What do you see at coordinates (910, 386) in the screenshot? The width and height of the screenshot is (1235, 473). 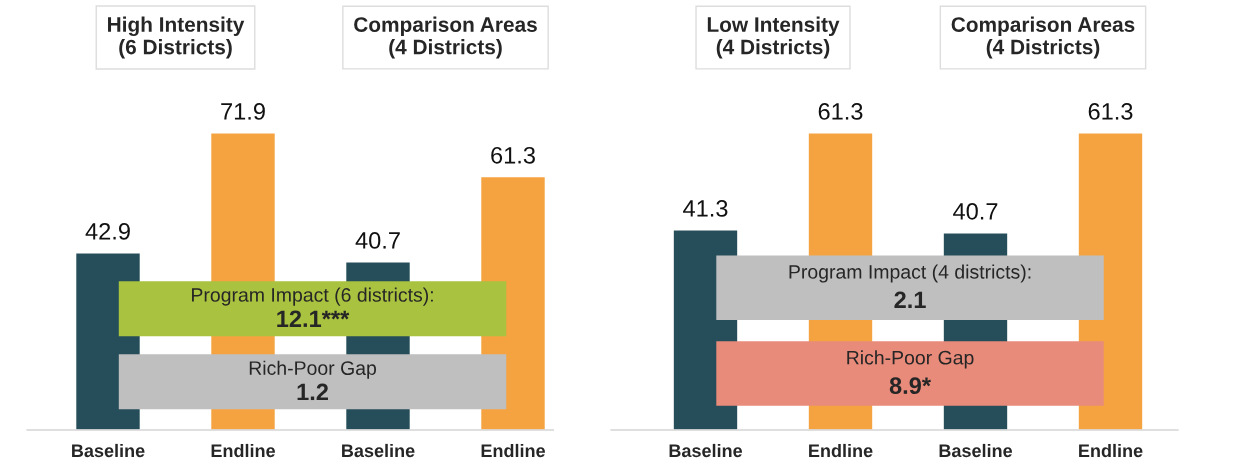 I see `annotation: 8.9*` at bounding box center [910, 386].